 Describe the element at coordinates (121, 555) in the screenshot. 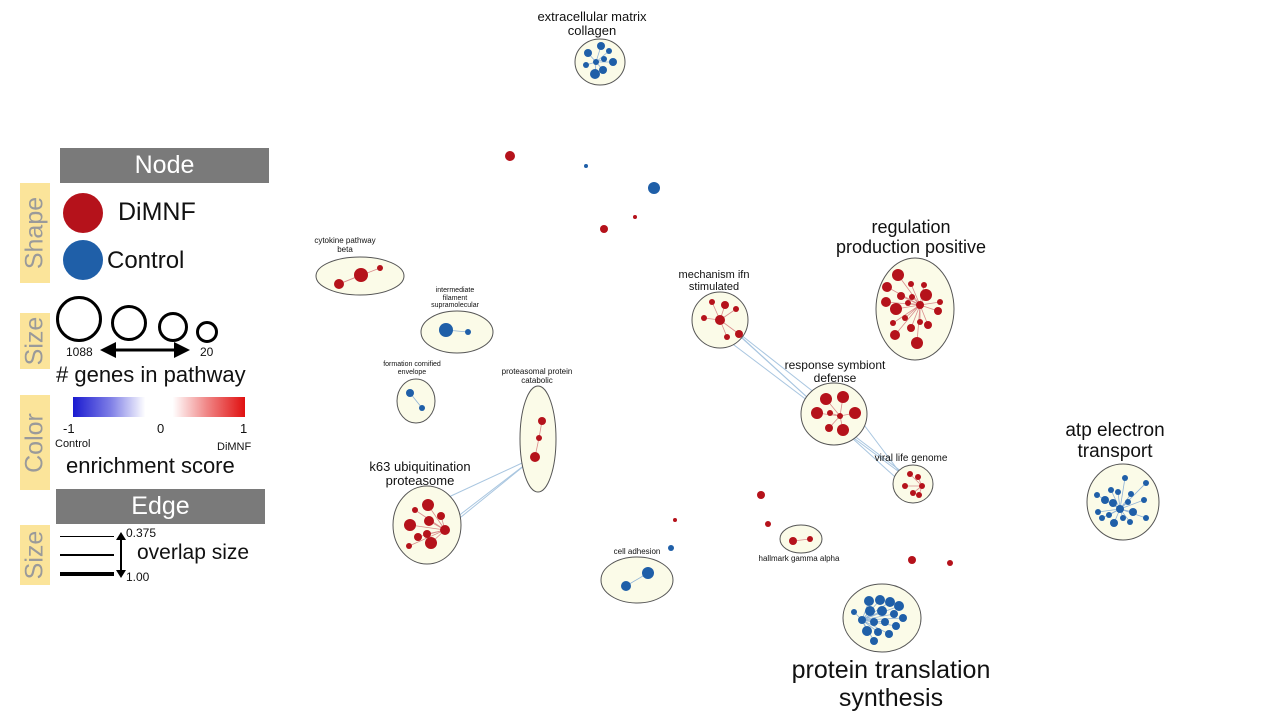

I see `edge-range-arrow` at that location.